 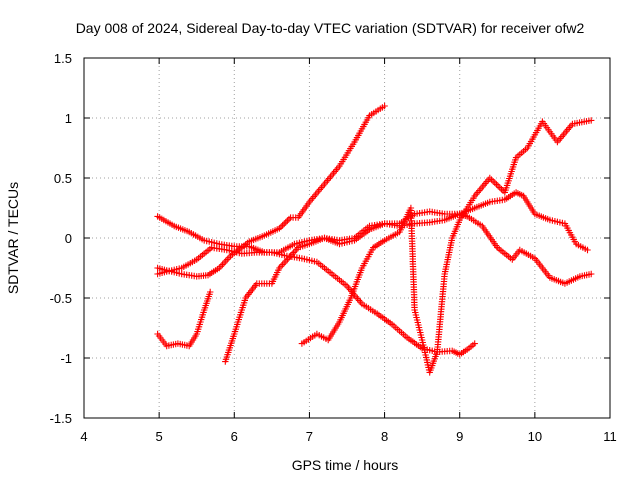 What do you see at coordinates (61, 238) in the screenshot?
I see `y-tick-labels: -1.5 -1 -0.5 0 0.5 1 1.5` at bounding box center [61, 238].